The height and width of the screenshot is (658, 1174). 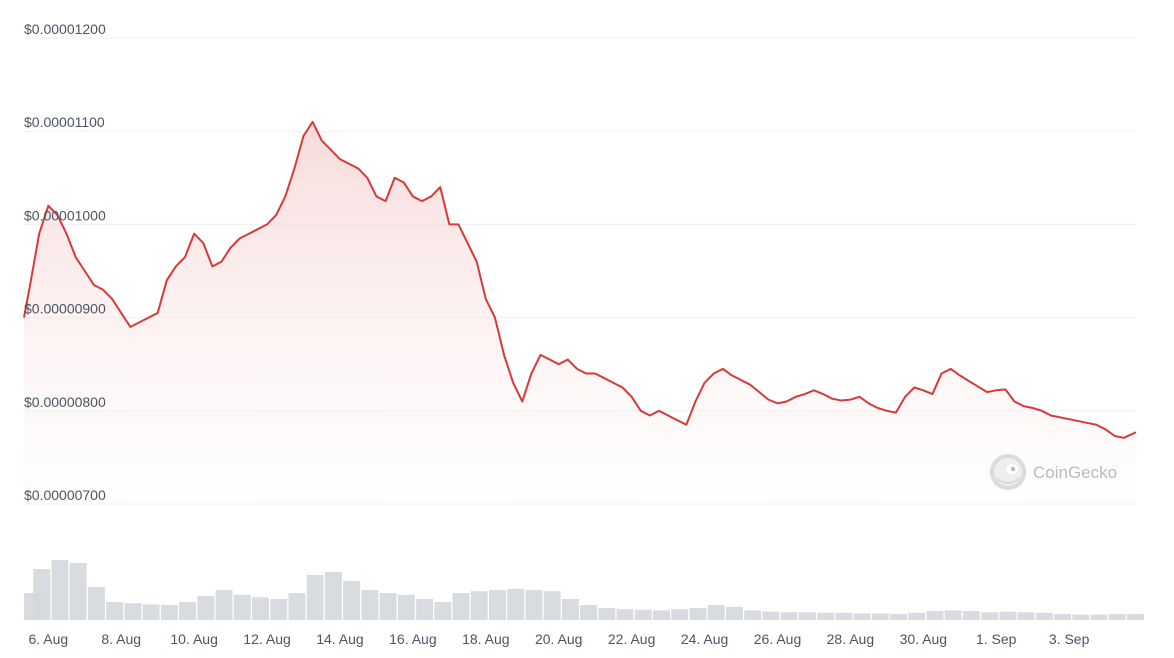 I want to click on x-tick-label: 14. Aug, so click(x=340, y=639).